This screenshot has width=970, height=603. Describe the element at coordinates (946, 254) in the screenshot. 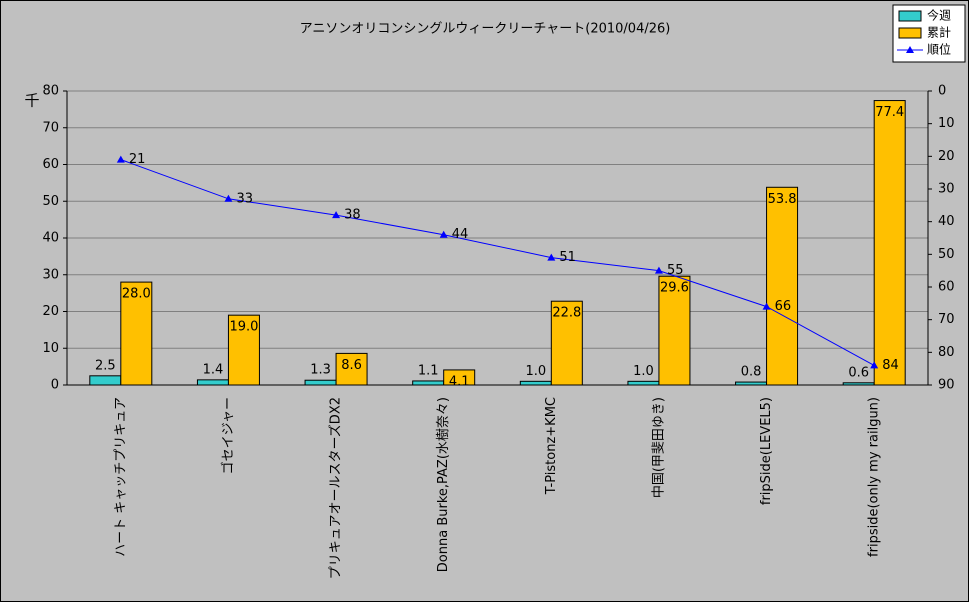

I see `y2-tick-label: 50` at that location.